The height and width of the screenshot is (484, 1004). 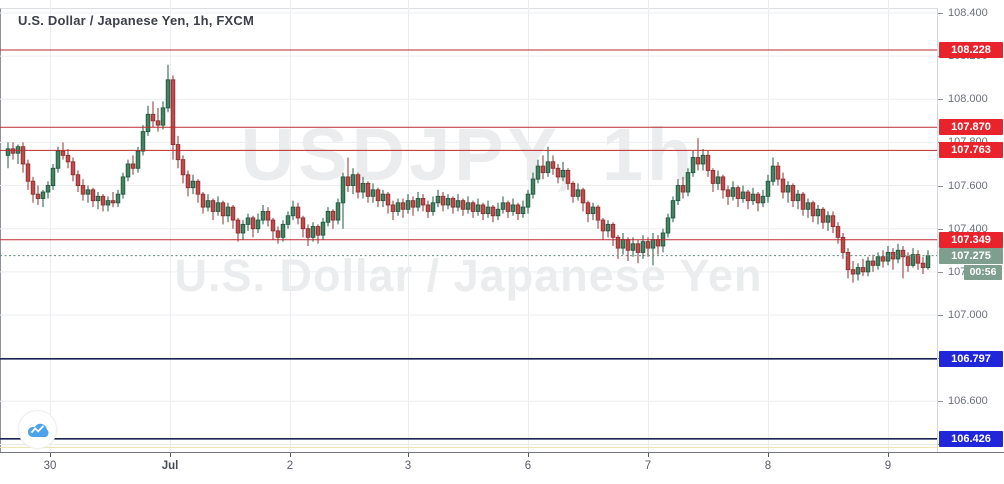 What do you see at coordinates (971, 127) in the screenshot?
I see `price-level-label: 107.870` at bounding box center [971, 127].